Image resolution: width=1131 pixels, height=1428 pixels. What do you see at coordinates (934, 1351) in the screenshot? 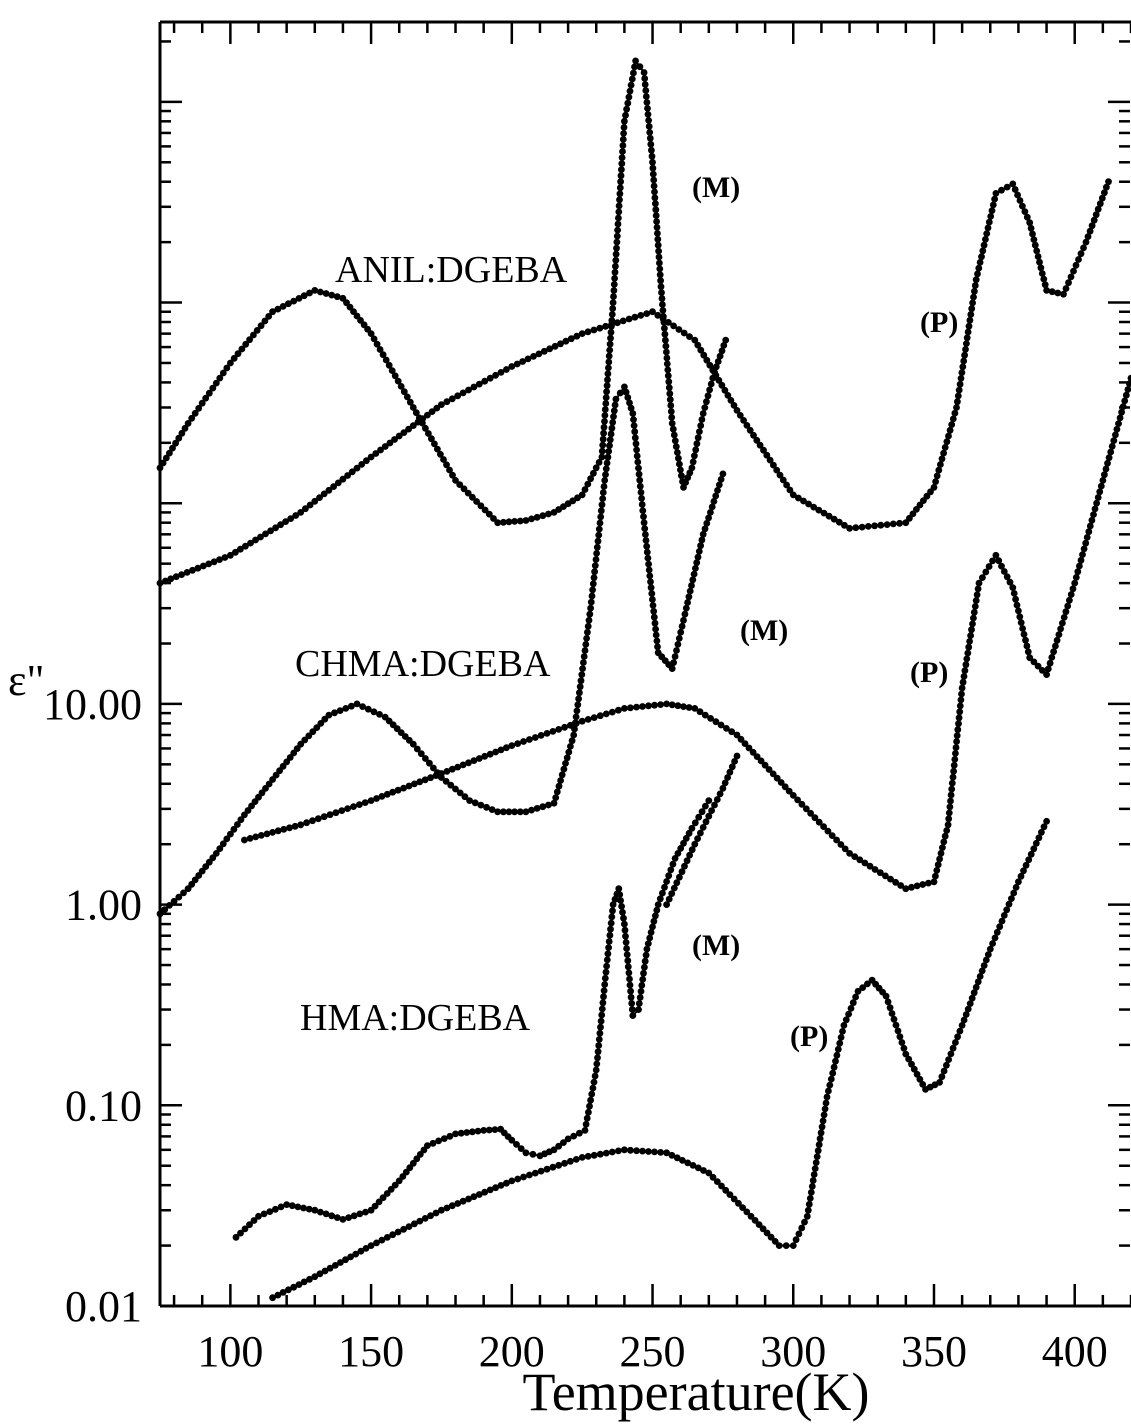
I see `x-tick-label: 350` at bounding box center [934, 1351].